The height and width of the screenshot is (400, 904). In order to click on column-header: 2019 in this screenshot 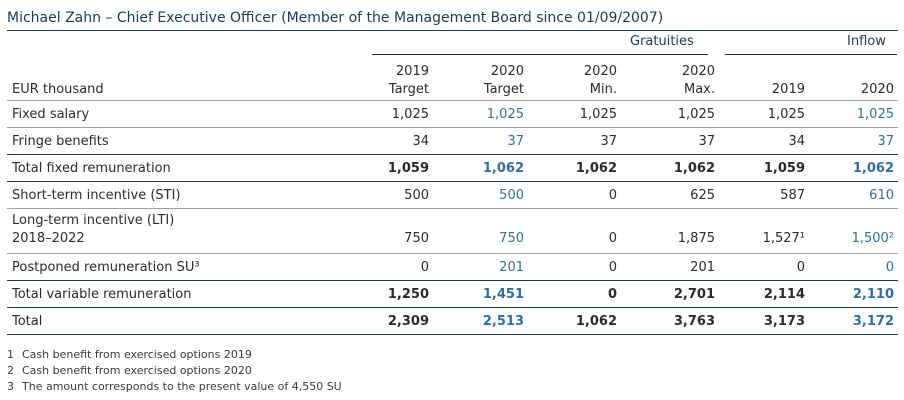, I will do `click(788, 89)`.